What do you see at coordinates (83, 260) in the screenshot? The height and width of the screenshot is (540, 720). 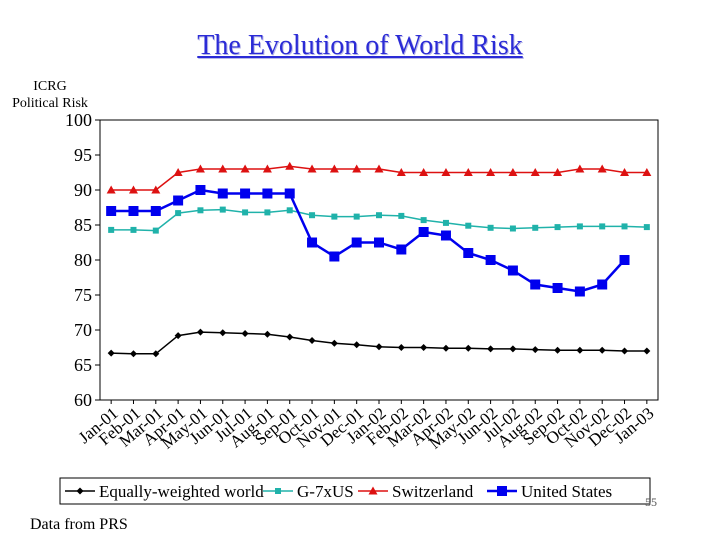 I see `y-tick-label: 80` at bounding box center [83, 260].